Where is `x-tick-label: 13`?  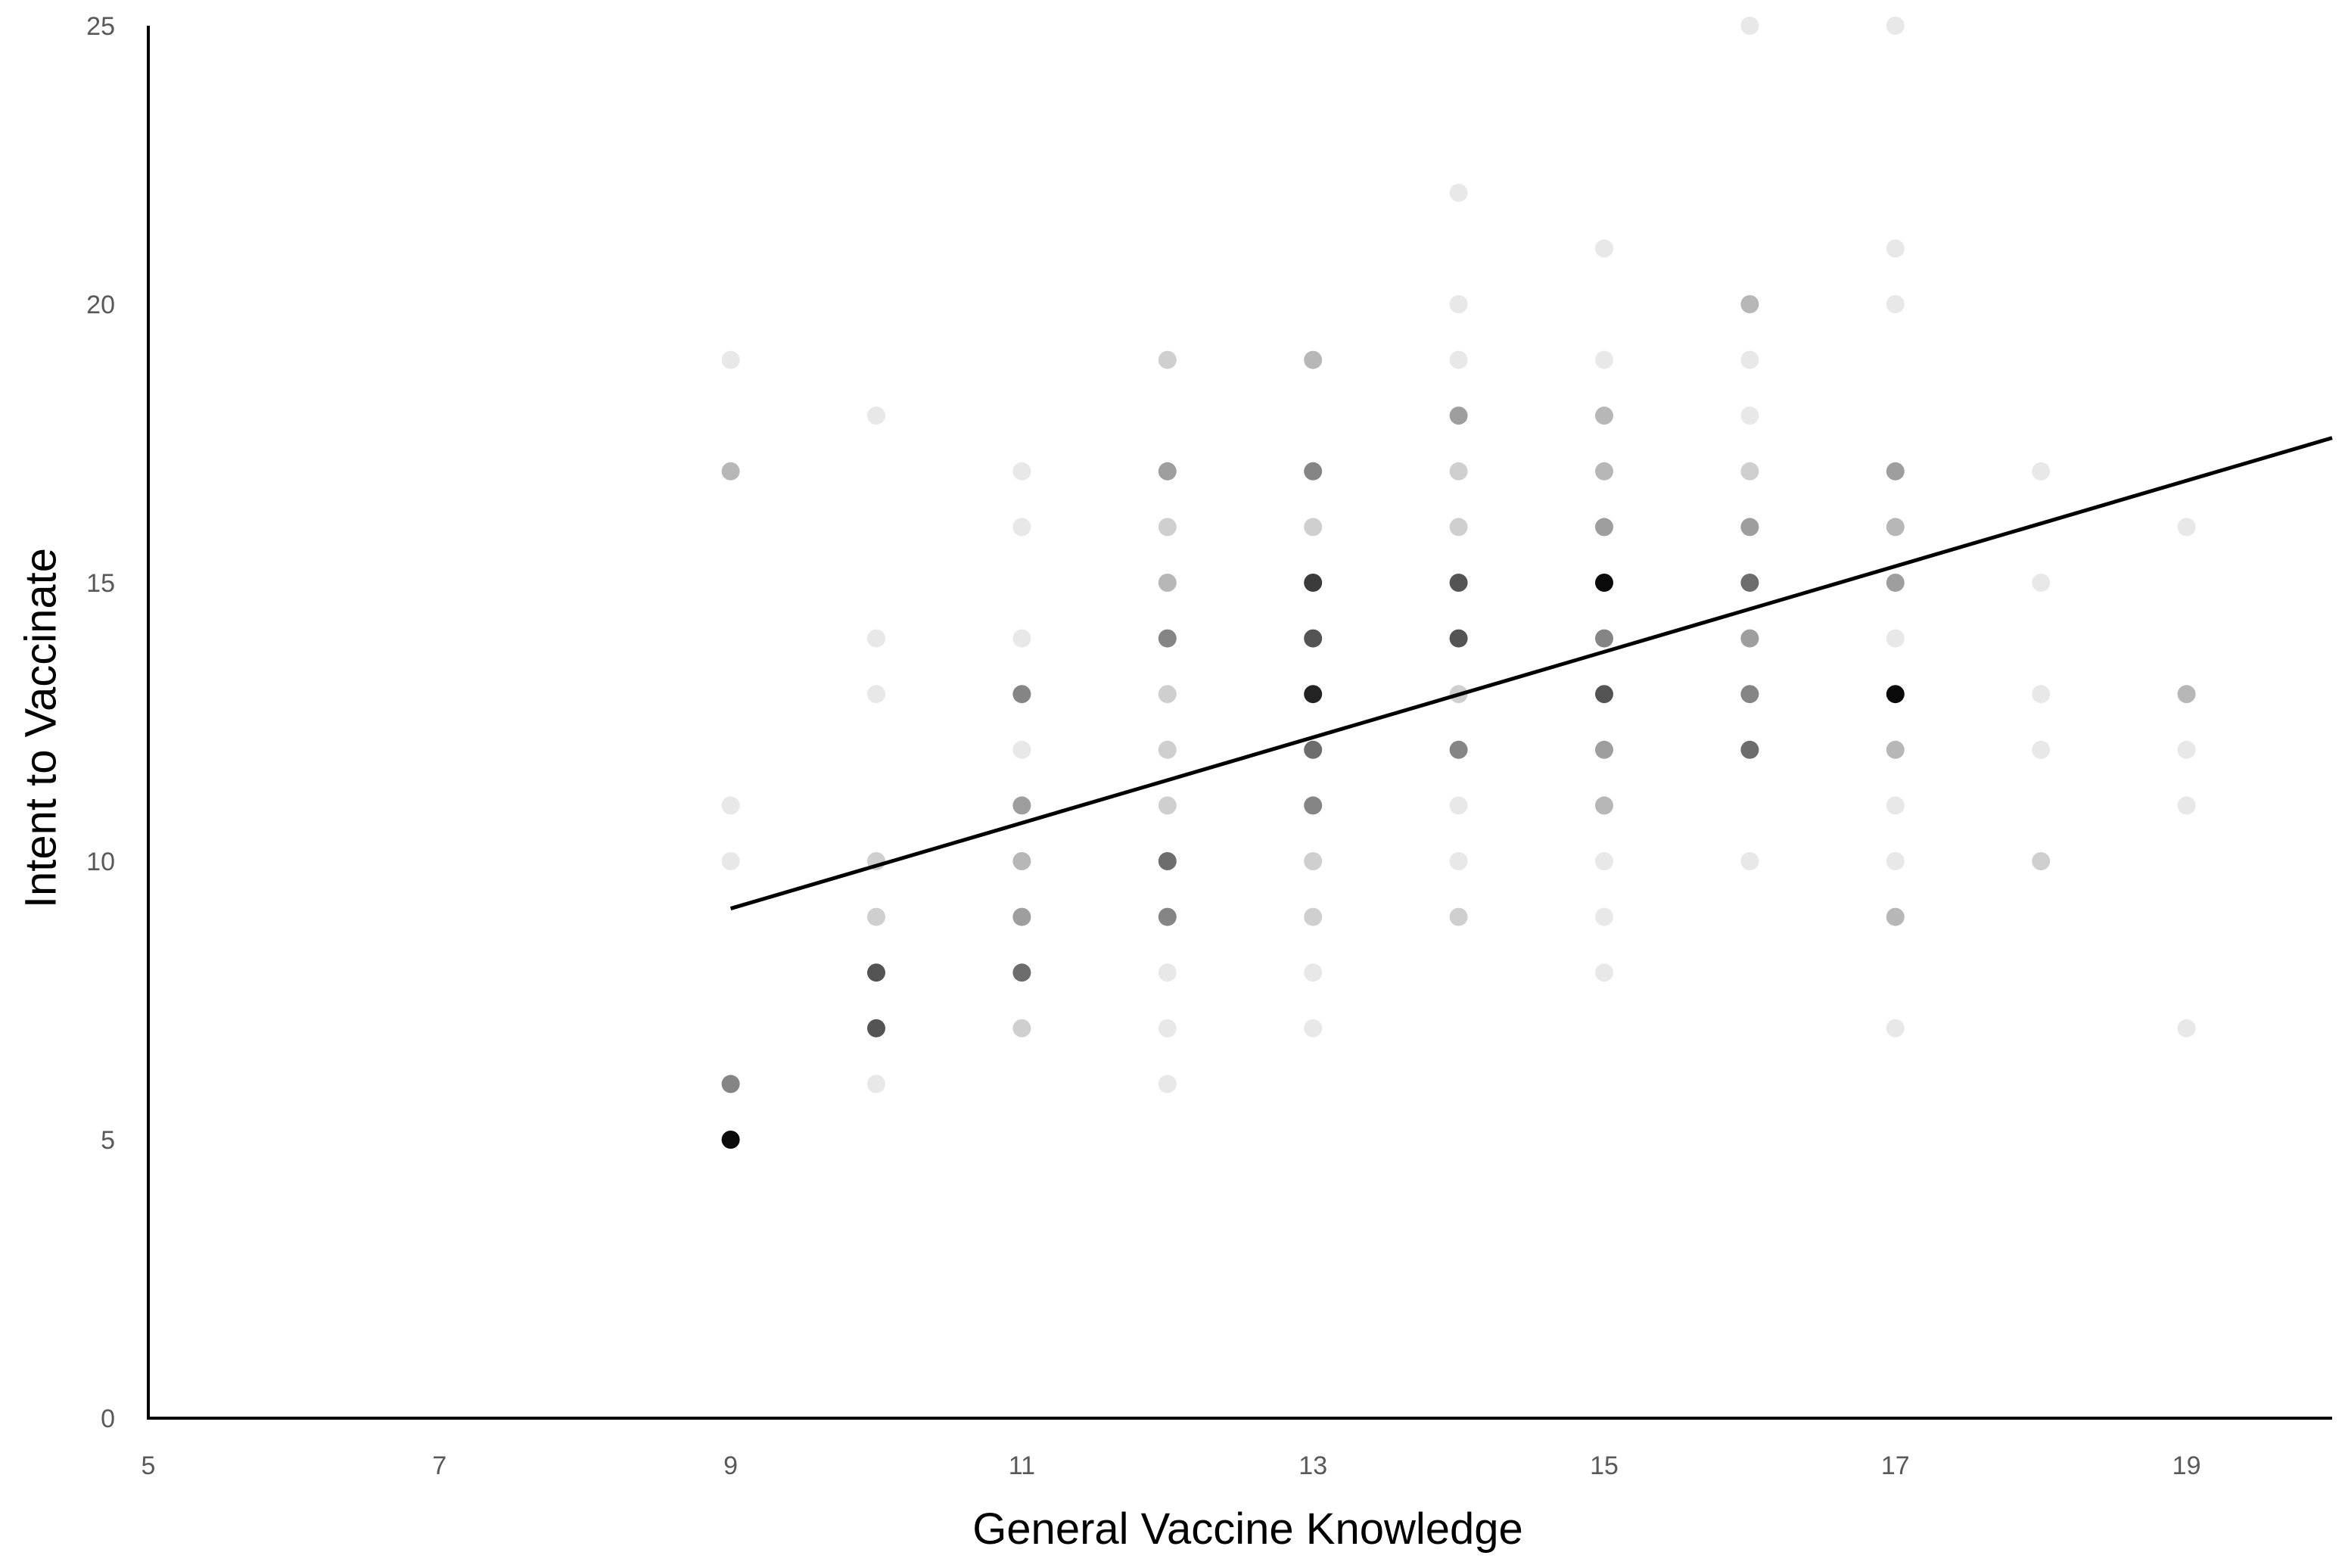
x-tick-label: 13 is located at coordinates (1312, 1465).